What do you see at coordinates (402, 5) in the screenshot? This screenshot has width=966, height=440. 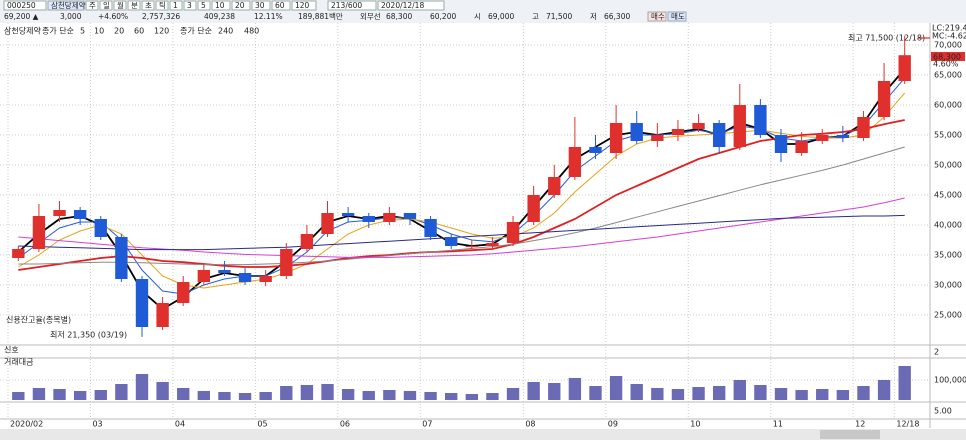 I see `date-input: 2020/12/18` at bounding box center [402, 5].